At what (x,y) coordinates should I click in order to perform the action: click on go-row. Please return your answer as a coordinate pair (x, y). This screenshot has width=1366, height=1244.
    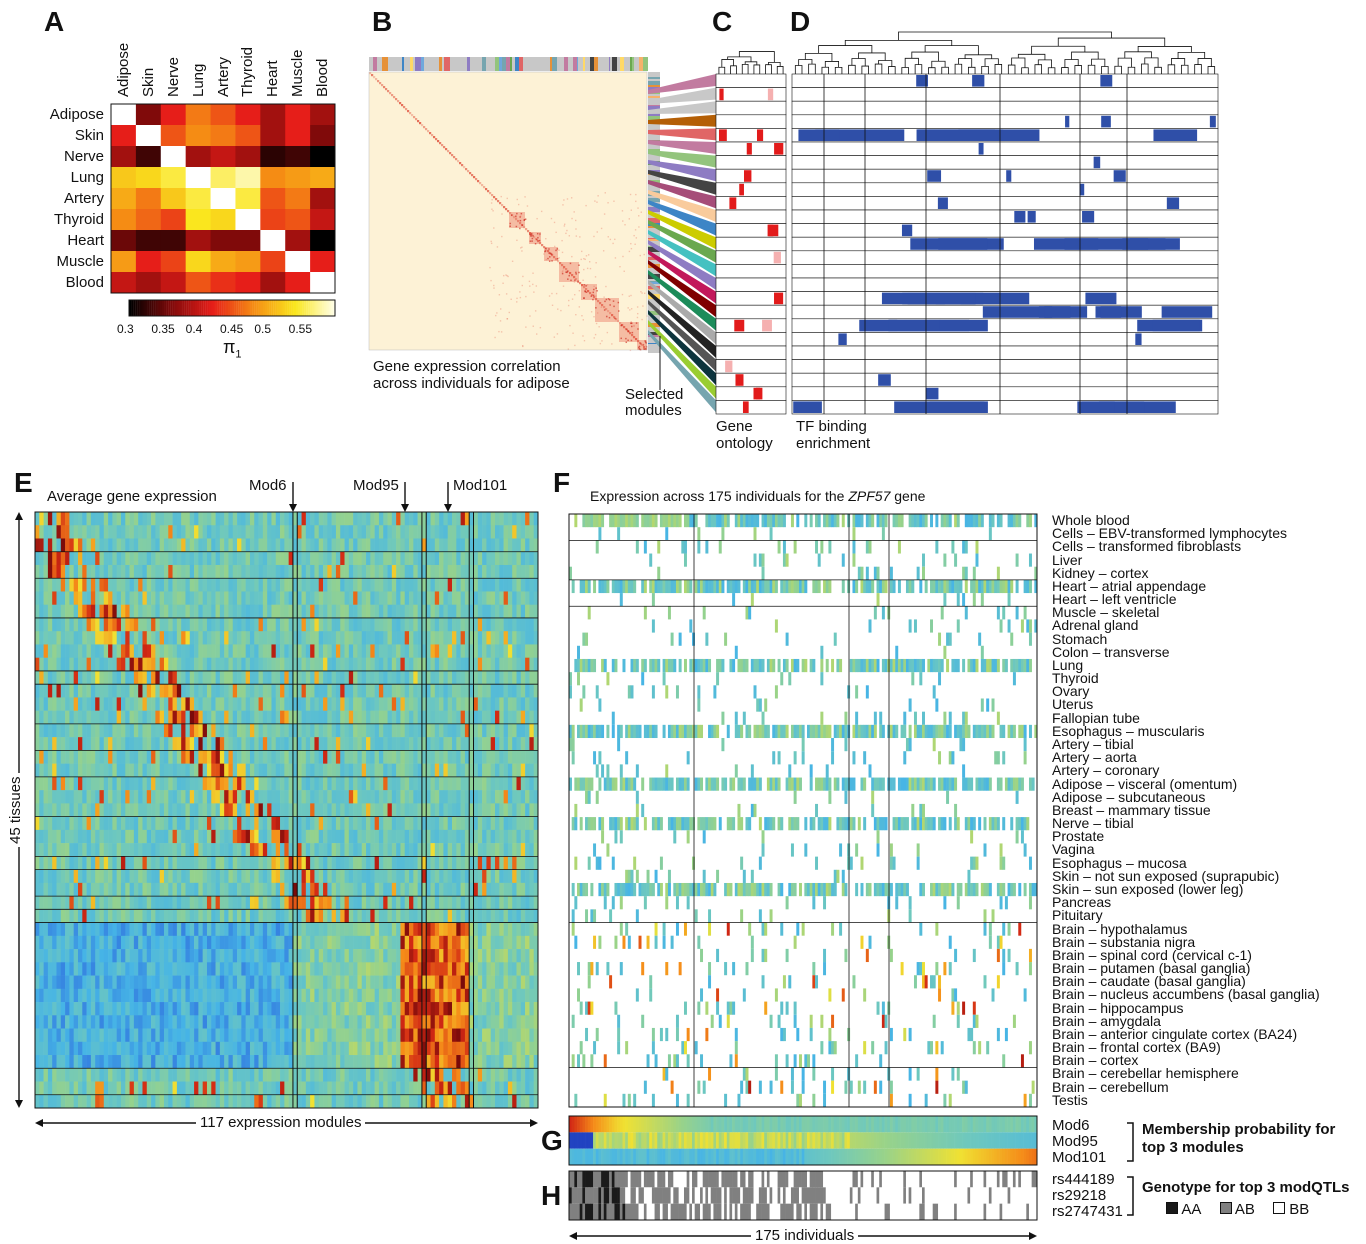
    Looking at the image, I should click on (751, 217).